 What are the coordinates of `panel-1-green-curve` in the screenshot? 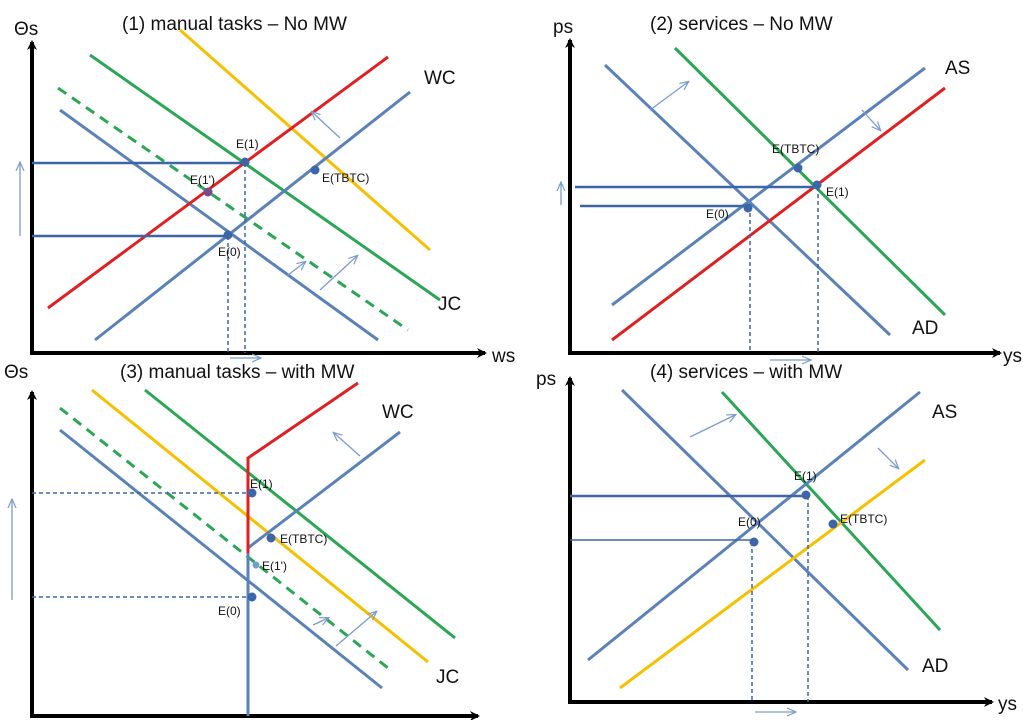 It's located at (265, 177).